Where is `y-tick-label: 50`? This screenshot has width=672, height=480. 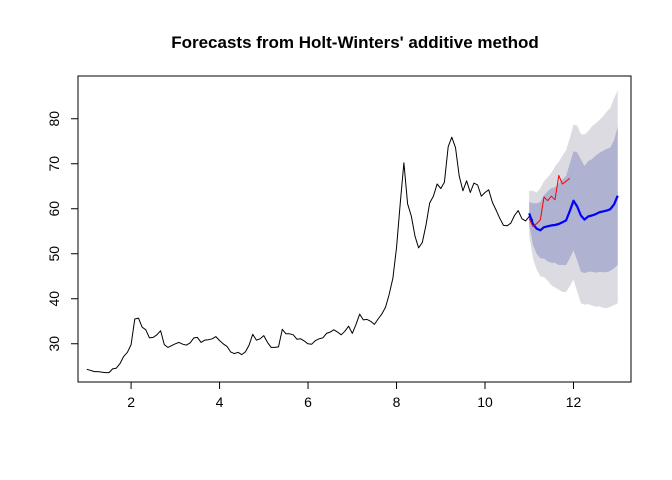
y-tick-label: 50 is located at coordinates (54, 254).